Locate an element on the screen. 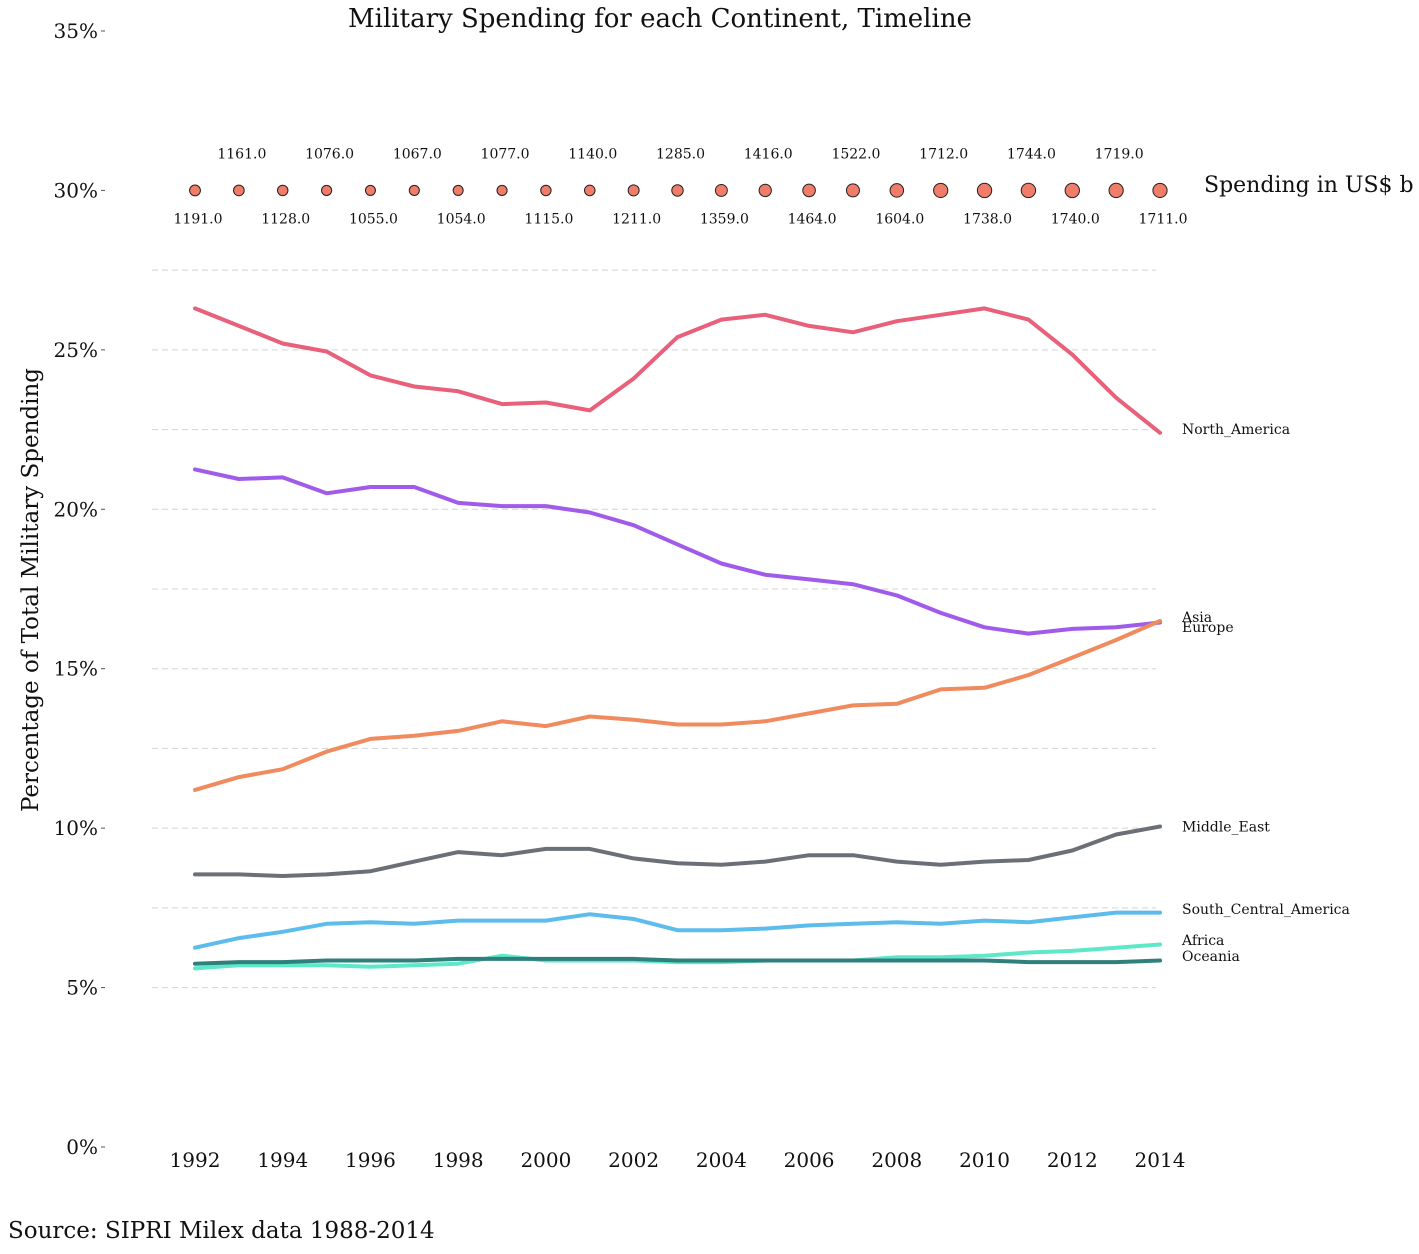  series-line-south_central_america is located at coordinates (677, 930).